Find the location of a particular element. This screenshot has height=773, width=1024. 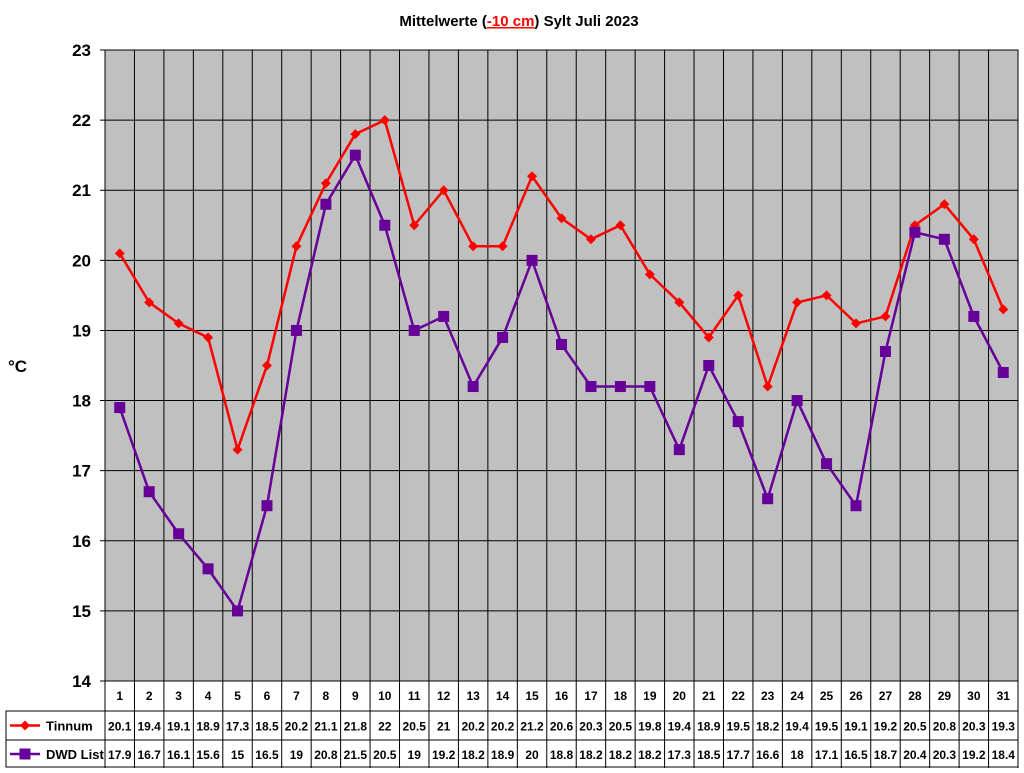

y-tick-label: 20 is located at coordinates (81, 260).